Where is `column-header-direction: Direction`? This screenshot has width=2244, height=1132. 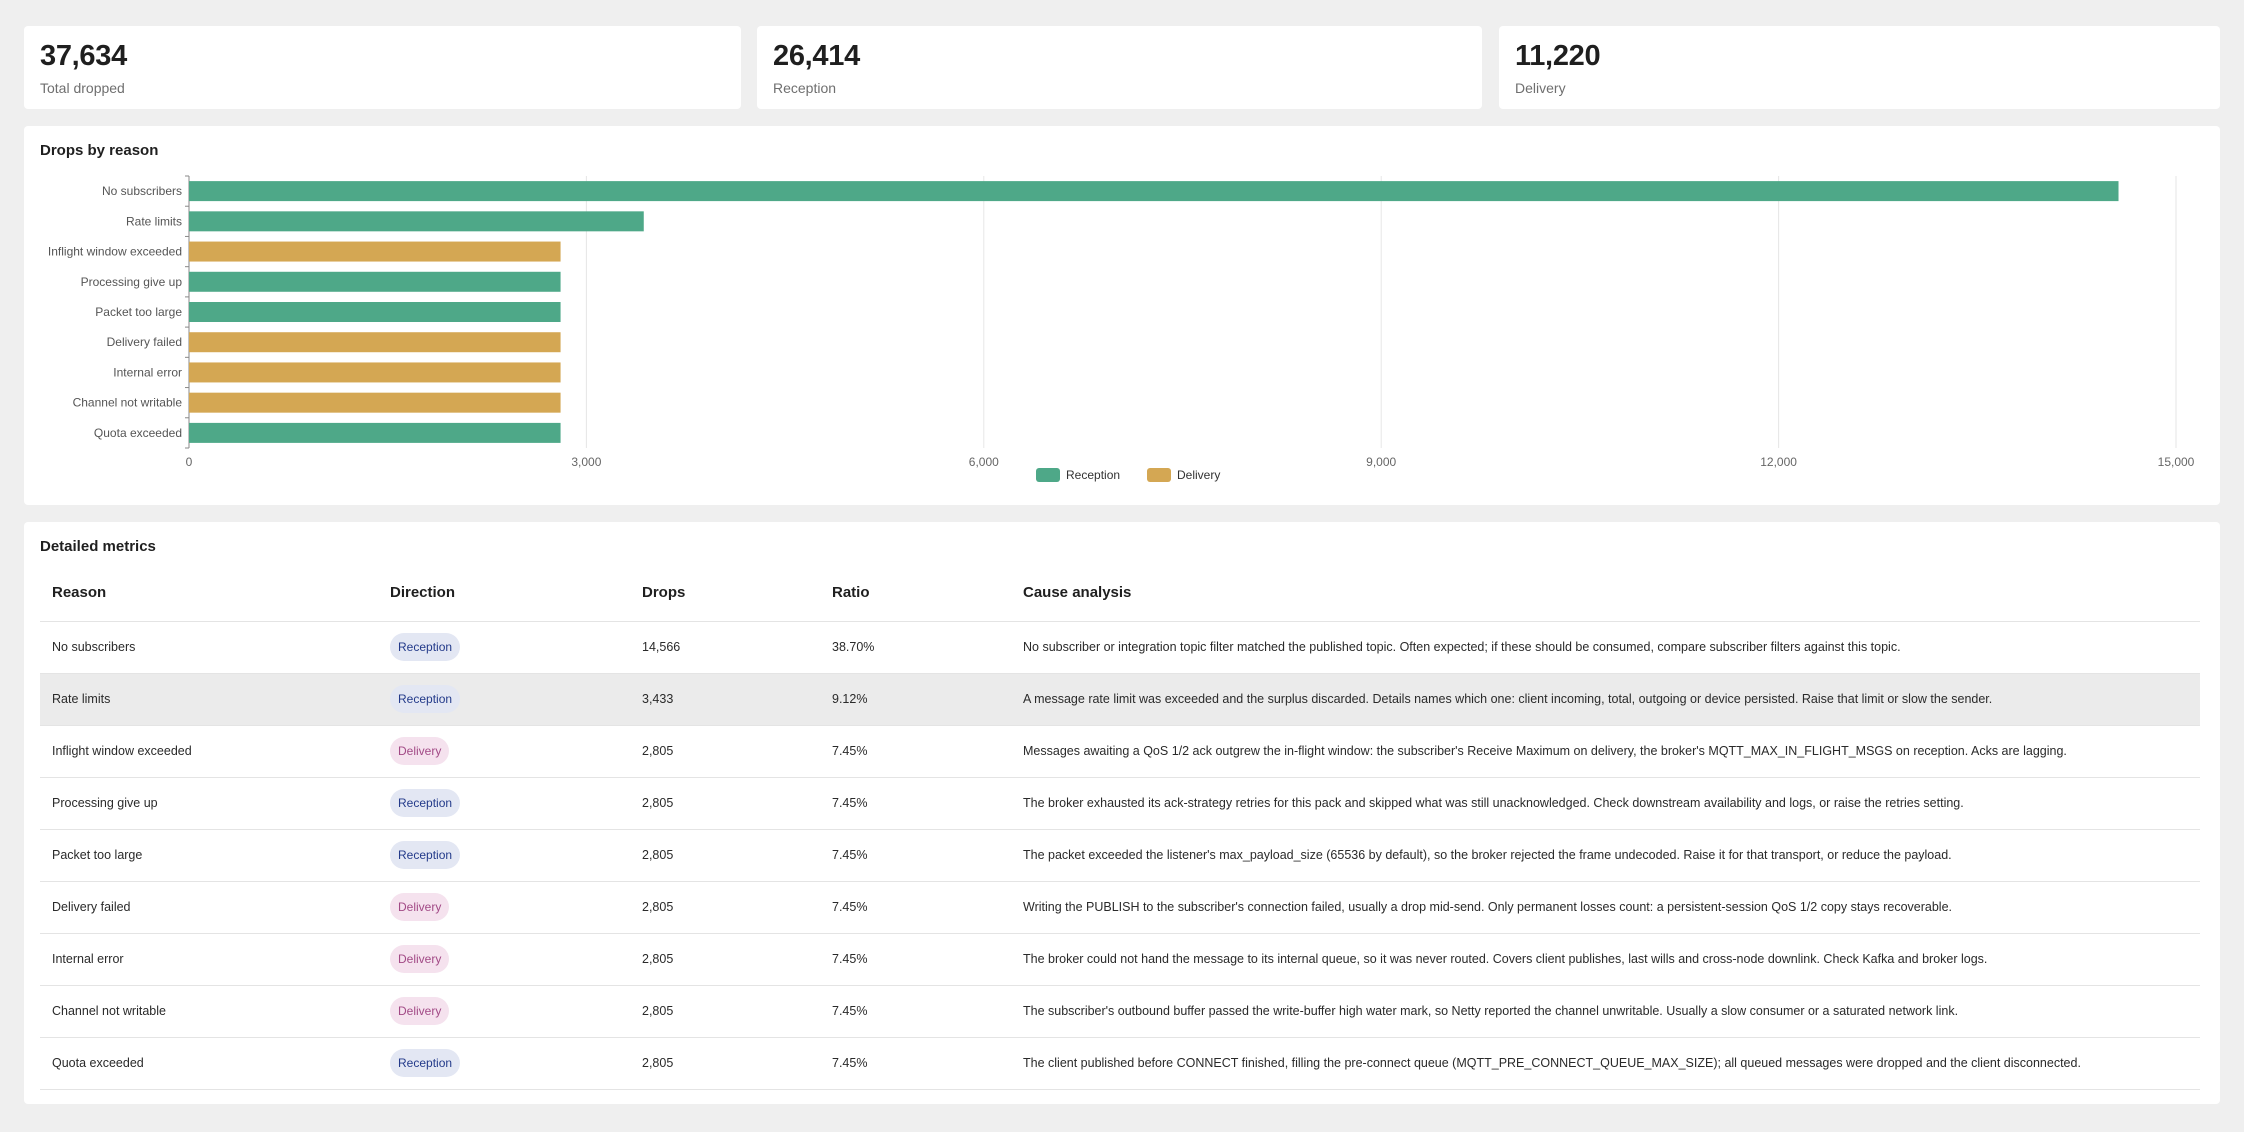 column-header-direction: Direction is located at coordinates (504, 593).